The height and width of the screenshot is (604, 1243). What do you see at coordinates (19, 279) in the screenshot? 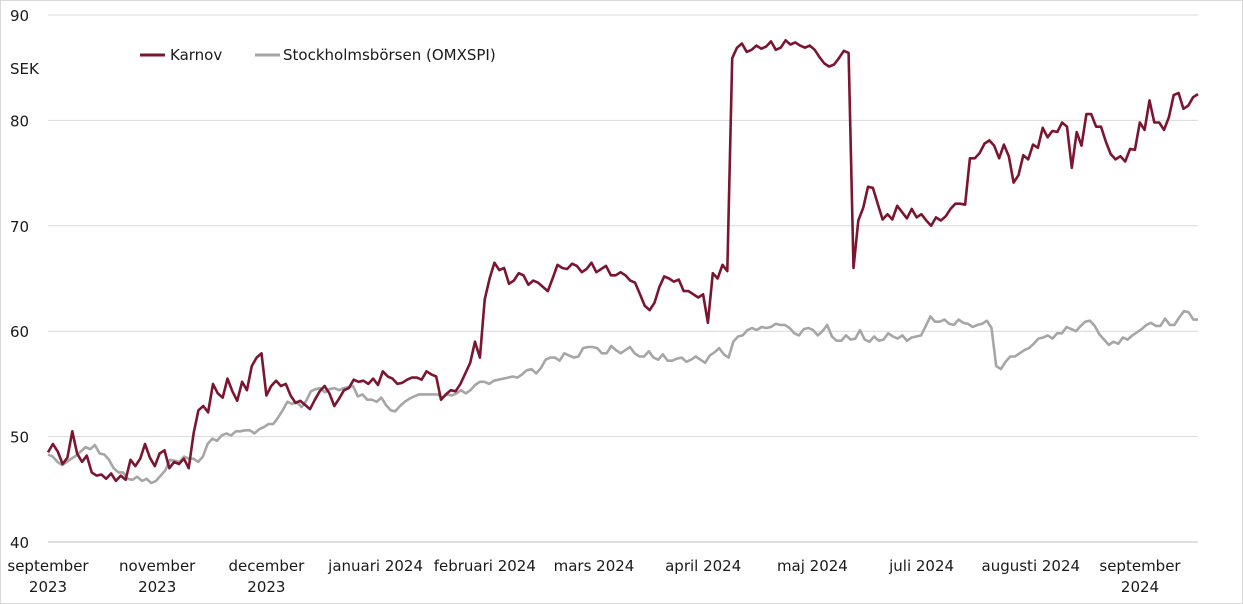
I see `y-tick-labels: 40 50 60 70 80 90` at bounding box center [19, 279].